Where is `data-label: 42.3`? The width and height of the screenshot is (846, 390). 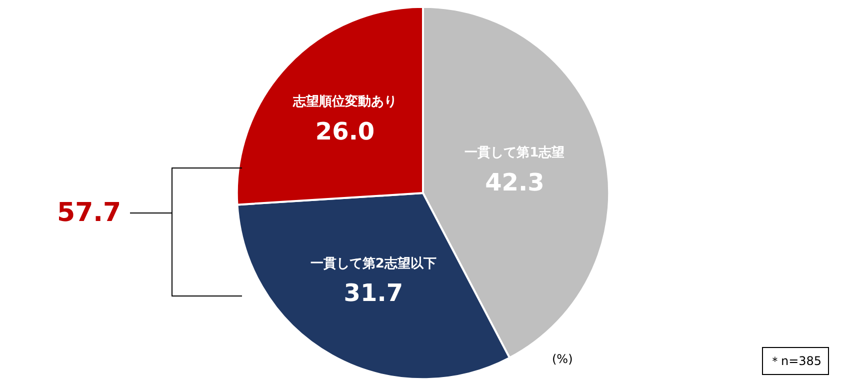 data-label: 42.3 is located at coordinates (514, 182).